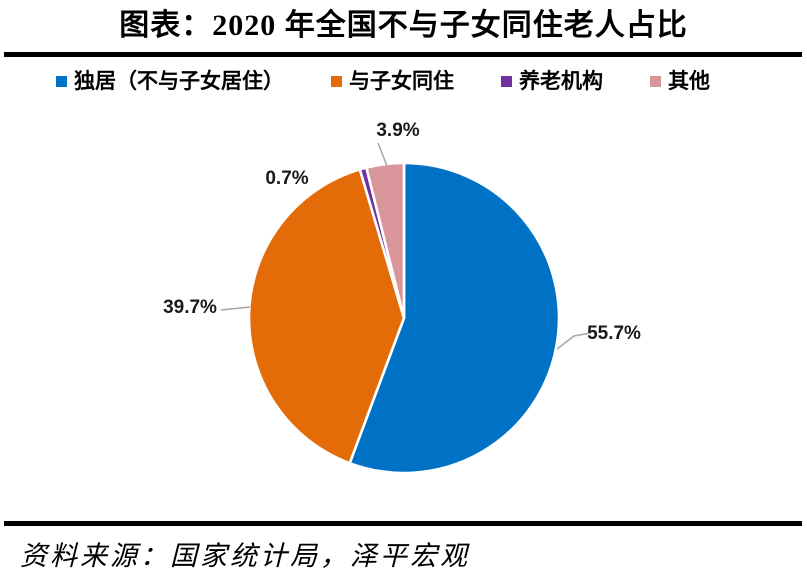  Describe the element at coordinates (689, 81) in the screenshot. I see `legend-label: 其他` at that location.